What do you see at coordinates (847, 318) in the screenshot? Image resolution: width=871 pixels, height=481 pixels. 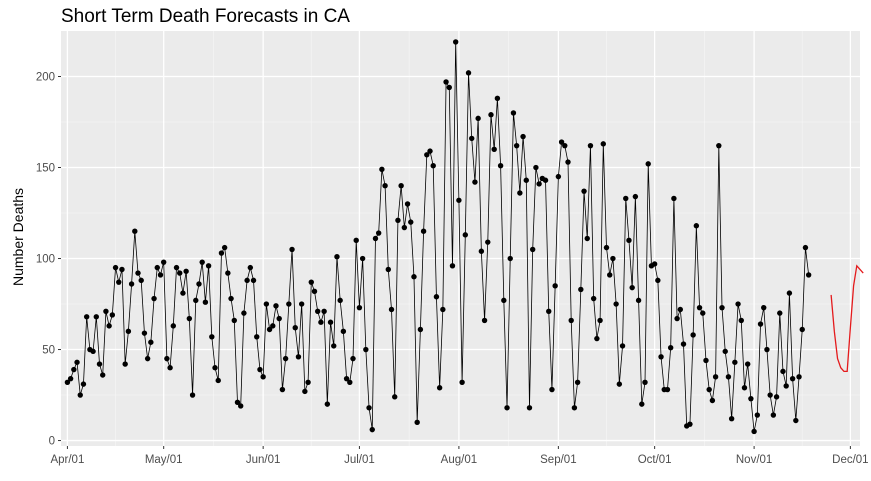 I see `forecast-line` at bounding box center [847, 318].